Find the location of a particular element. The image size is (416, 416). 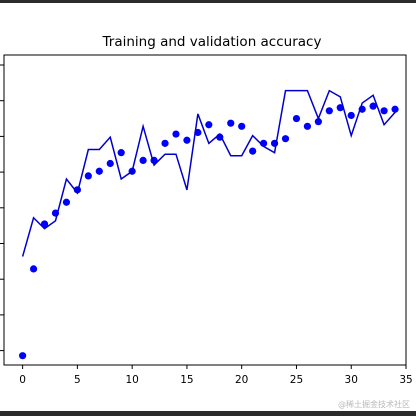

x-tick-label: 15 is located at coordinates (186, 380).